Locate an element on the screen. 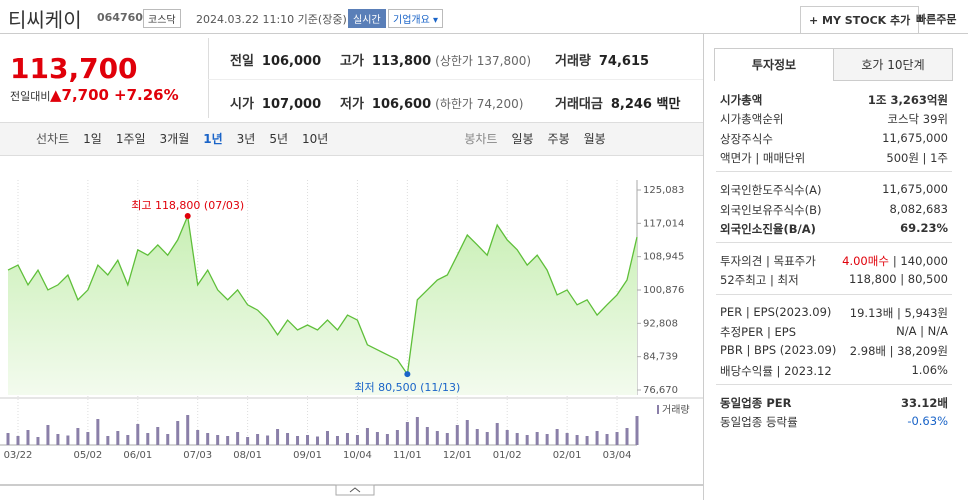  info-value: N/A | N/A is located at coordinates (922, 331).